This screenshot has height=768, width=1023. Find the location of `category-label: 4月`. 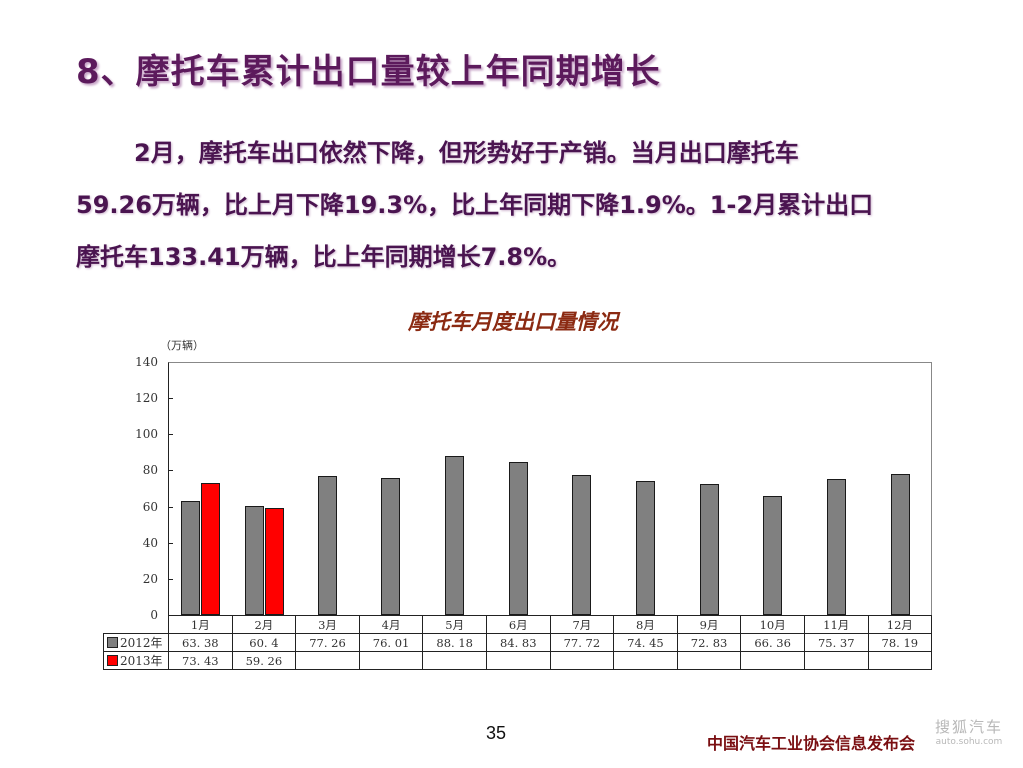

category-label: 4月 is located at coordinates (391, 624).